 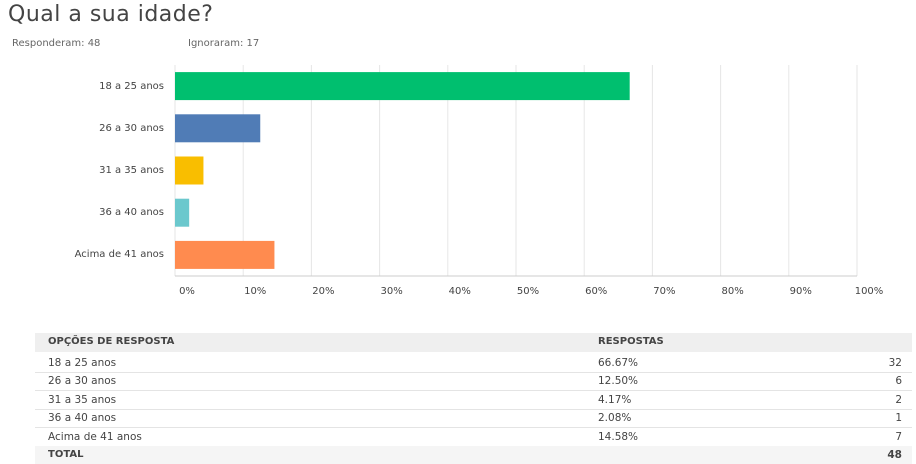 What do you see at coordinates (473, 342) in the screenshot?
I see `table-header` at bounding box center [473, 342].